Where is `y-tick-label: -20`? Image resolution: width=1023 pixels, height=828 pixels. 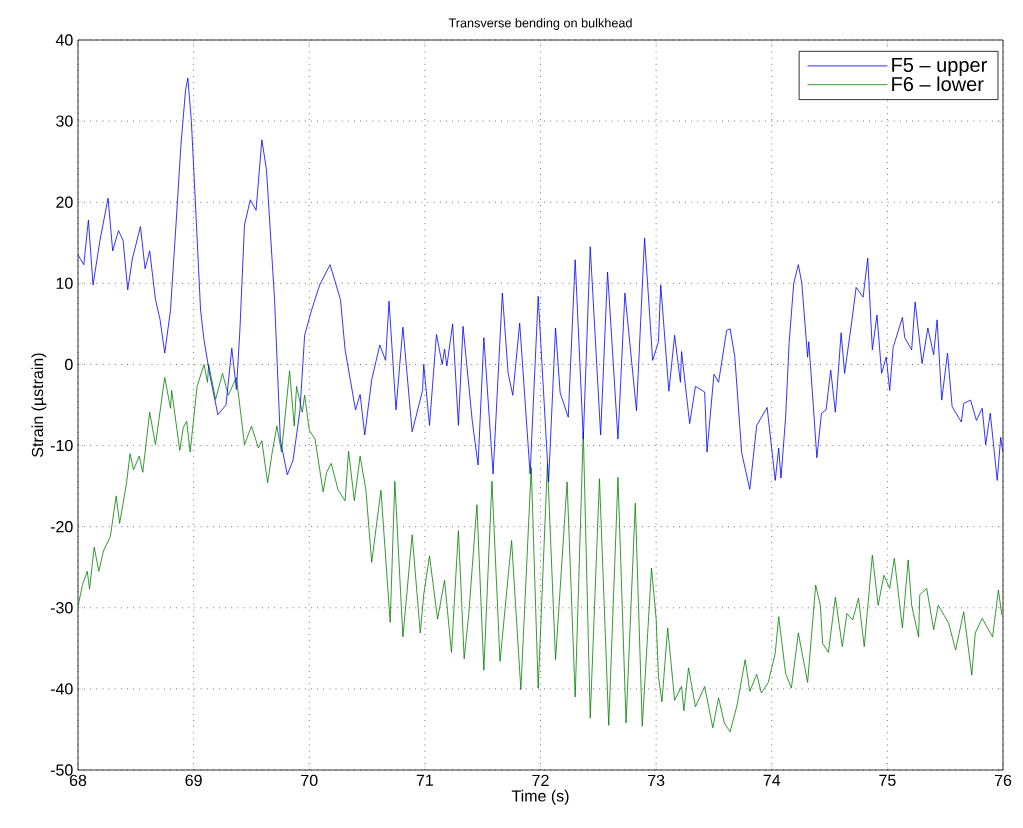
y-tick-label: -20 is located at coordinates (61, 527).